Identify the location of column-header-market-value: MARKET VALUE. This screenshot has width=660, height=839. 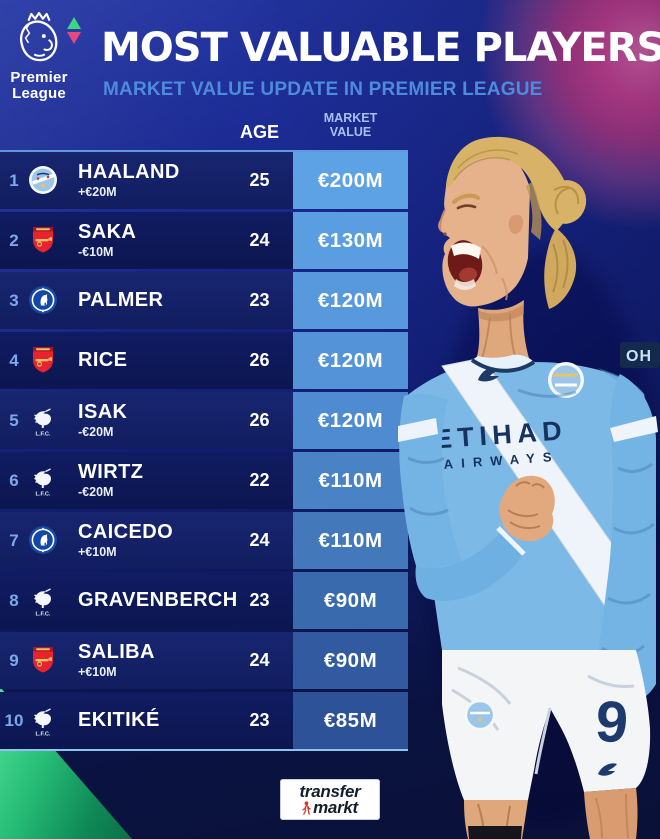
(350, 125).